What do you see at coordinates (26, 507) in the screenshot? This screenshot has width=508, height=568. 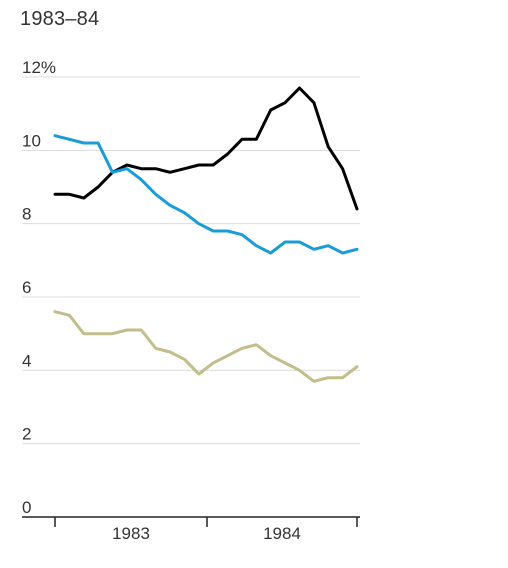 I see `y-tick-label: 0` at bounding box center [26, 507].